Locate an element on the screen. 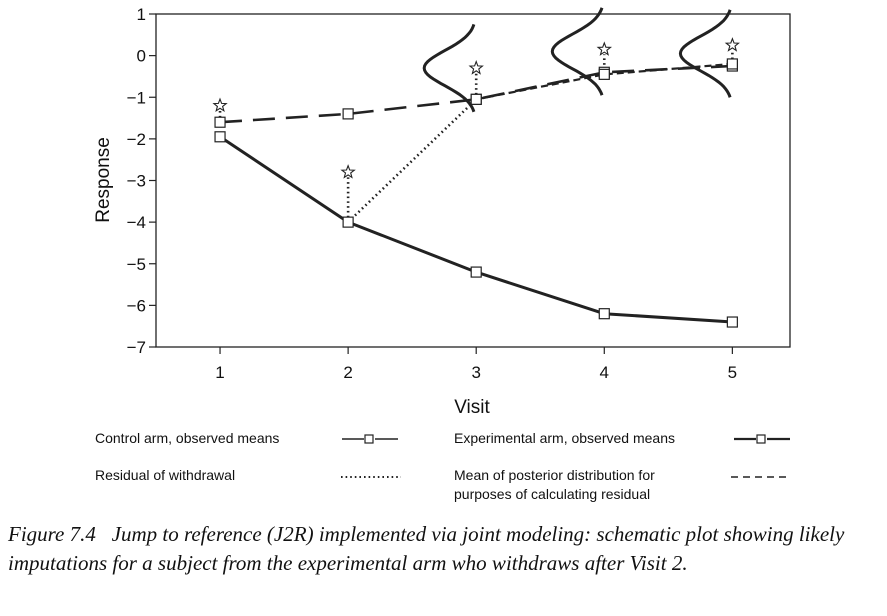  legend-posterior-swatch is located at coordinates (761, 477).